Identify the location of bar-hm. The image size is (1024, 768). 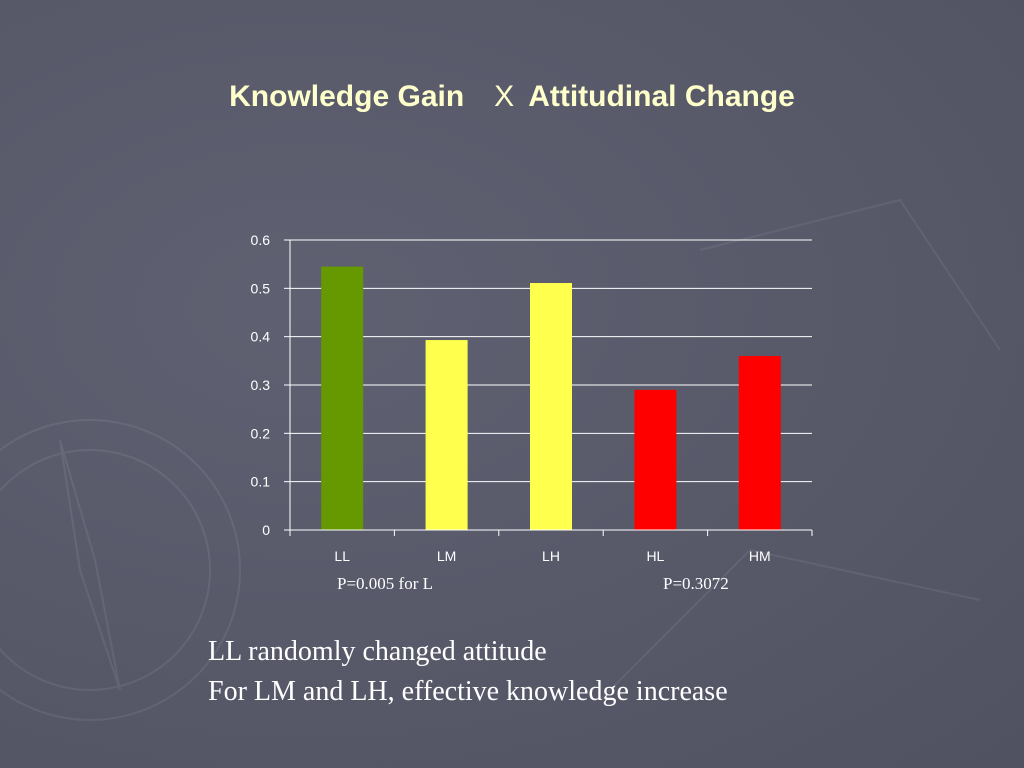
(759, 443).